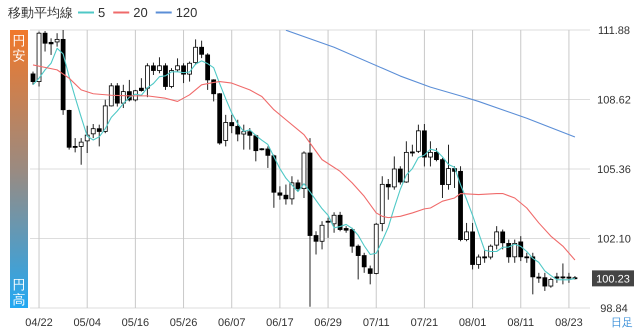 Image resolution: width=637 pixels, height=335 pixels. What do you see at coordinates (614, 100) in the screenshot?
I see `y-tick-label: 108.62` at bounding box center [614, 100].